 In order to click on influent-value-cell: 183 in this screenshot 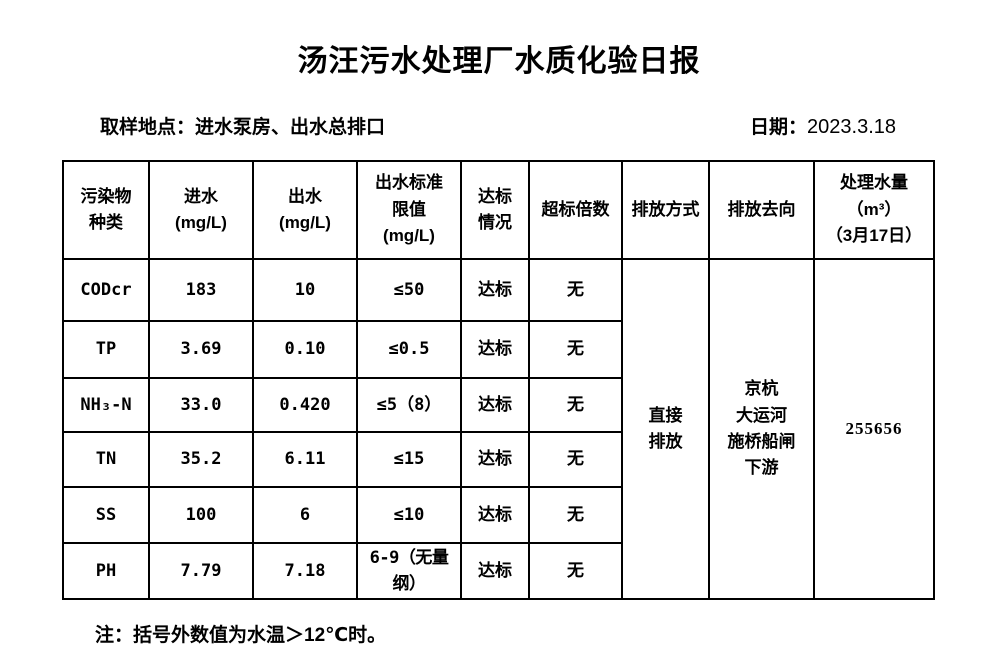, I will do `click(201, 290)`.